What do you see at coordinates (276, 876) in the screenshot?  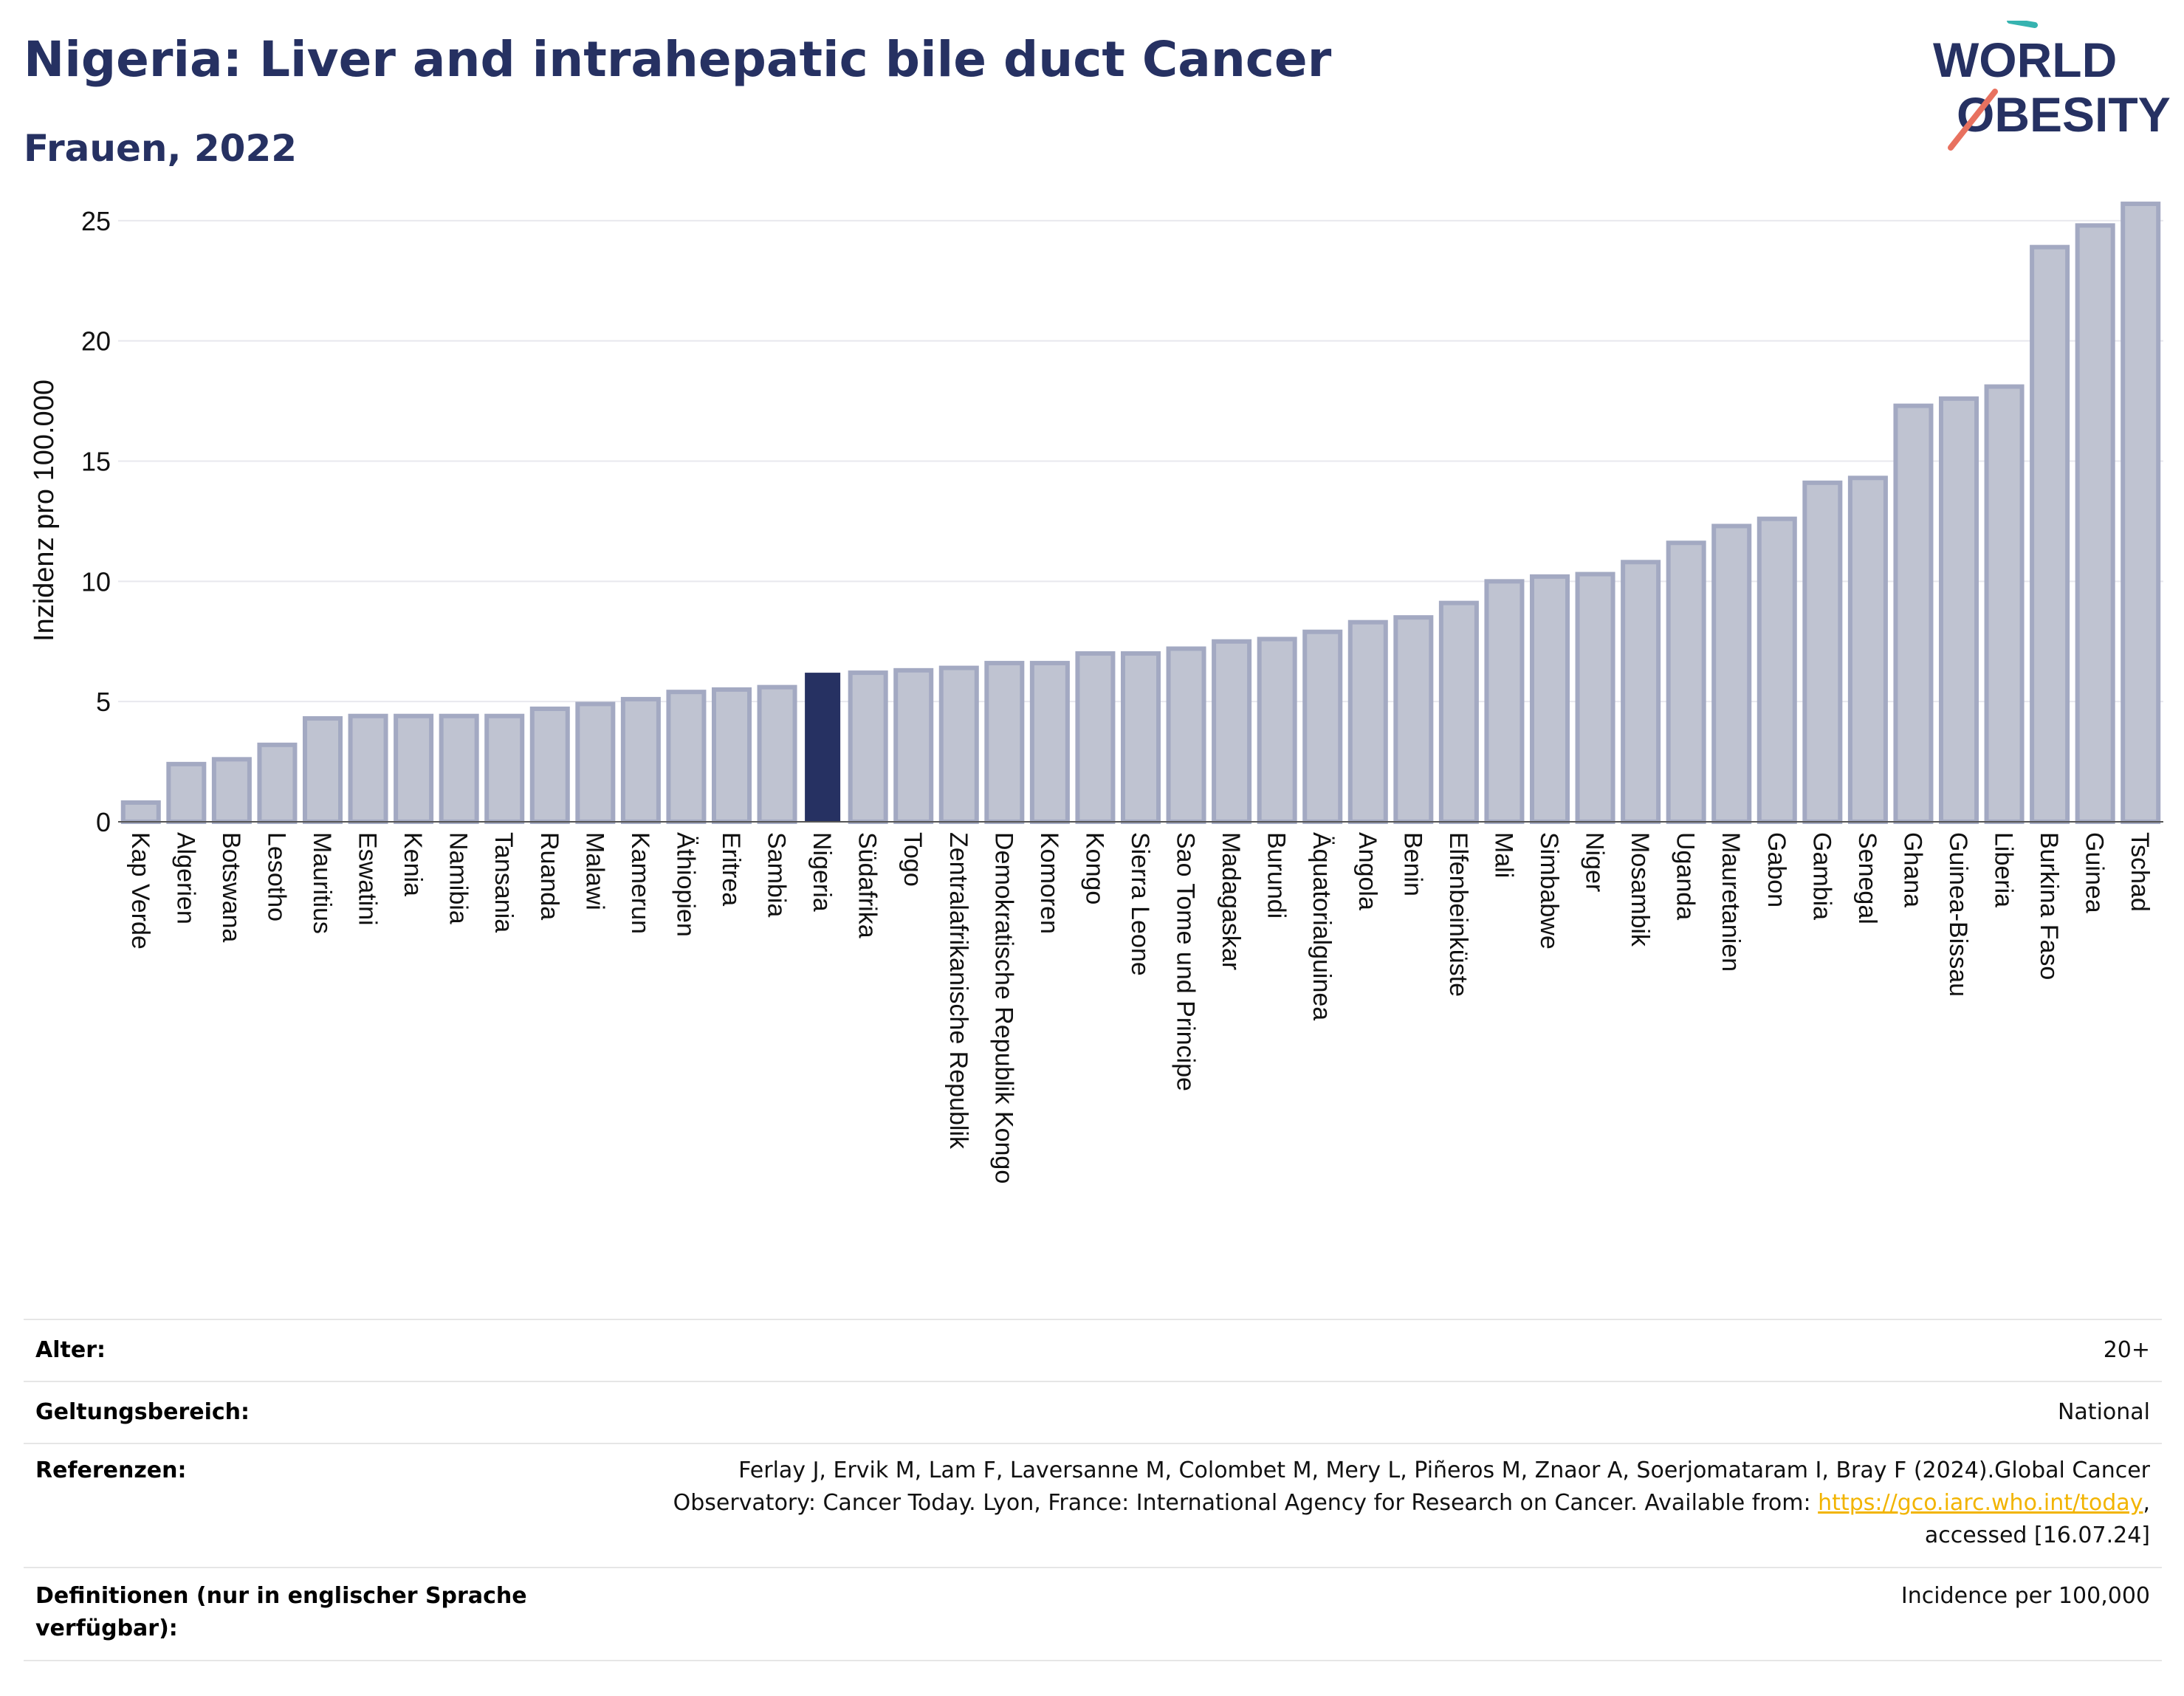 I see `x-tick-label: Lesotho` at bounding box center [276, 876].